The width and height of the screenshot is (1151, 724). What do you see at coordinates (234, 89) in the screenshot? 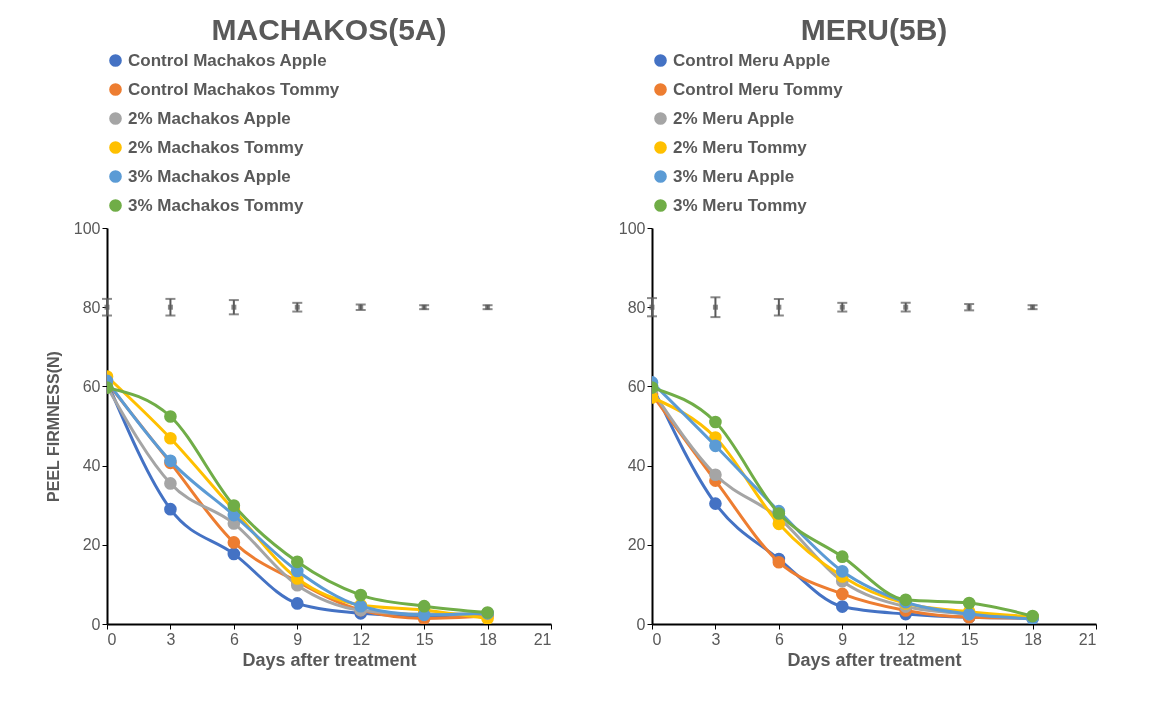
I see `legend-label: Control Machakos Tommy` at bounding box center [234, 89].